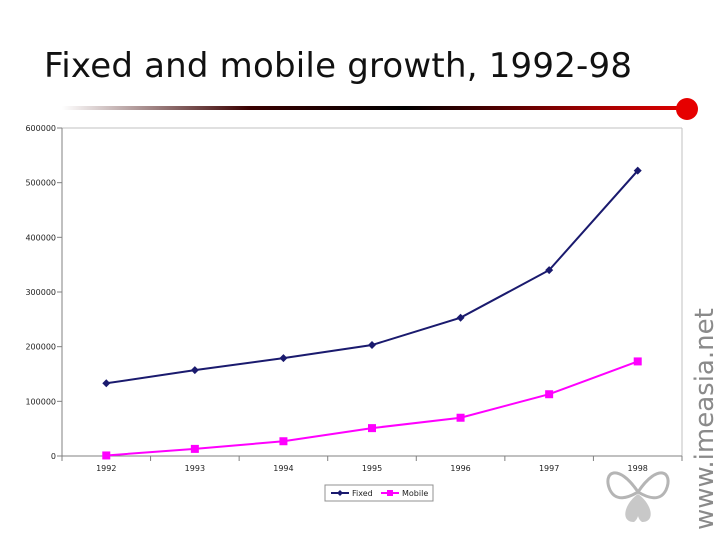 This screenshot has height=540, width=720. What do you see at coordinates (372, 468) in the screenshot?
I see `x-tick-label: 1995` at bounding box center [372, 468].